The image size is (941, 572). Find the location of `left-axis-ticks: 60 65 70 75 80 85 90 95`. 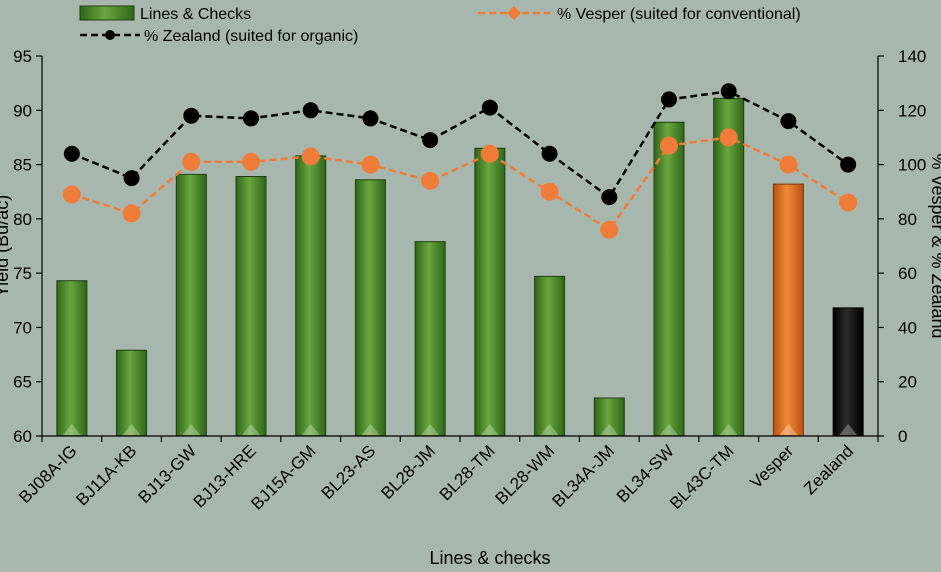

left-axis-ticks: 60 65 70 75 80 85 90 95 is located at coordinates (27, 246).